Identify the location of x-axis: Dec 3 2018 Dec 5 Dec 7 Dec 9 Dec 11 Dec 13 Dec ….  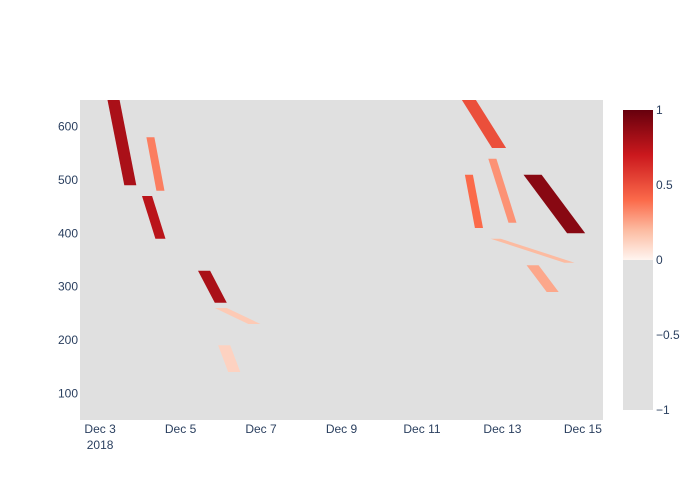
(343, 437).